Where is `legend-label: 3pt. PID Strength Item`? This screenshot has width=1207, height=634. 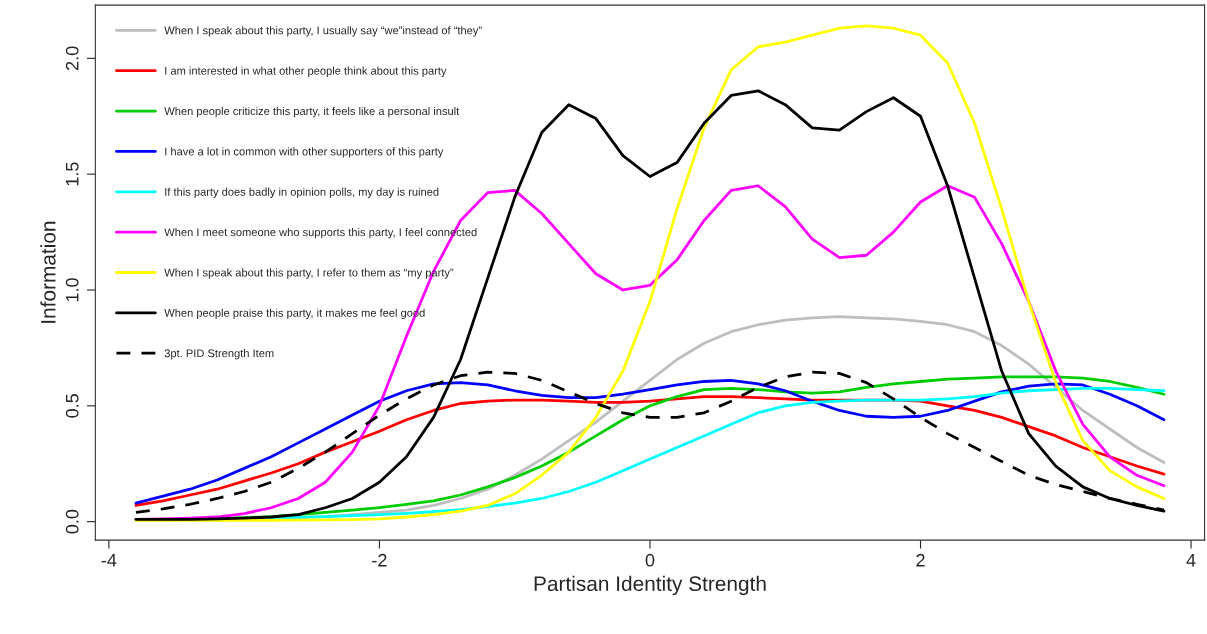
legend-label: 3pt. PID Strength Item is located at coordinates (219, 354).